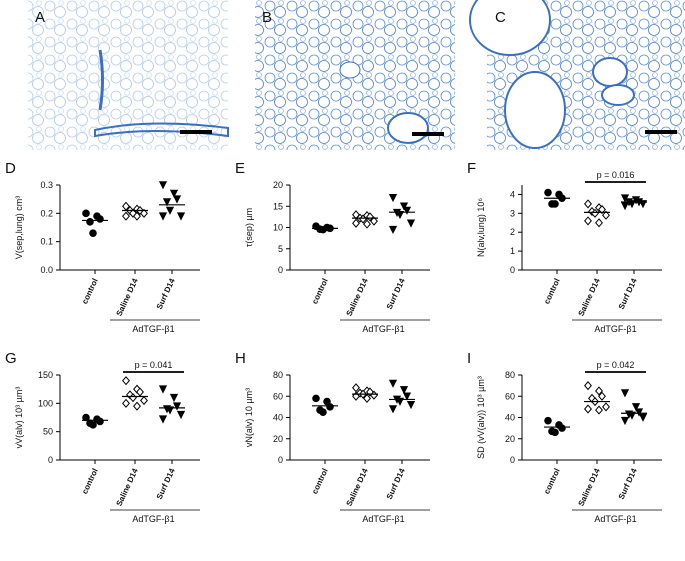  I want to click on micrograph-b, so click(355, 75).